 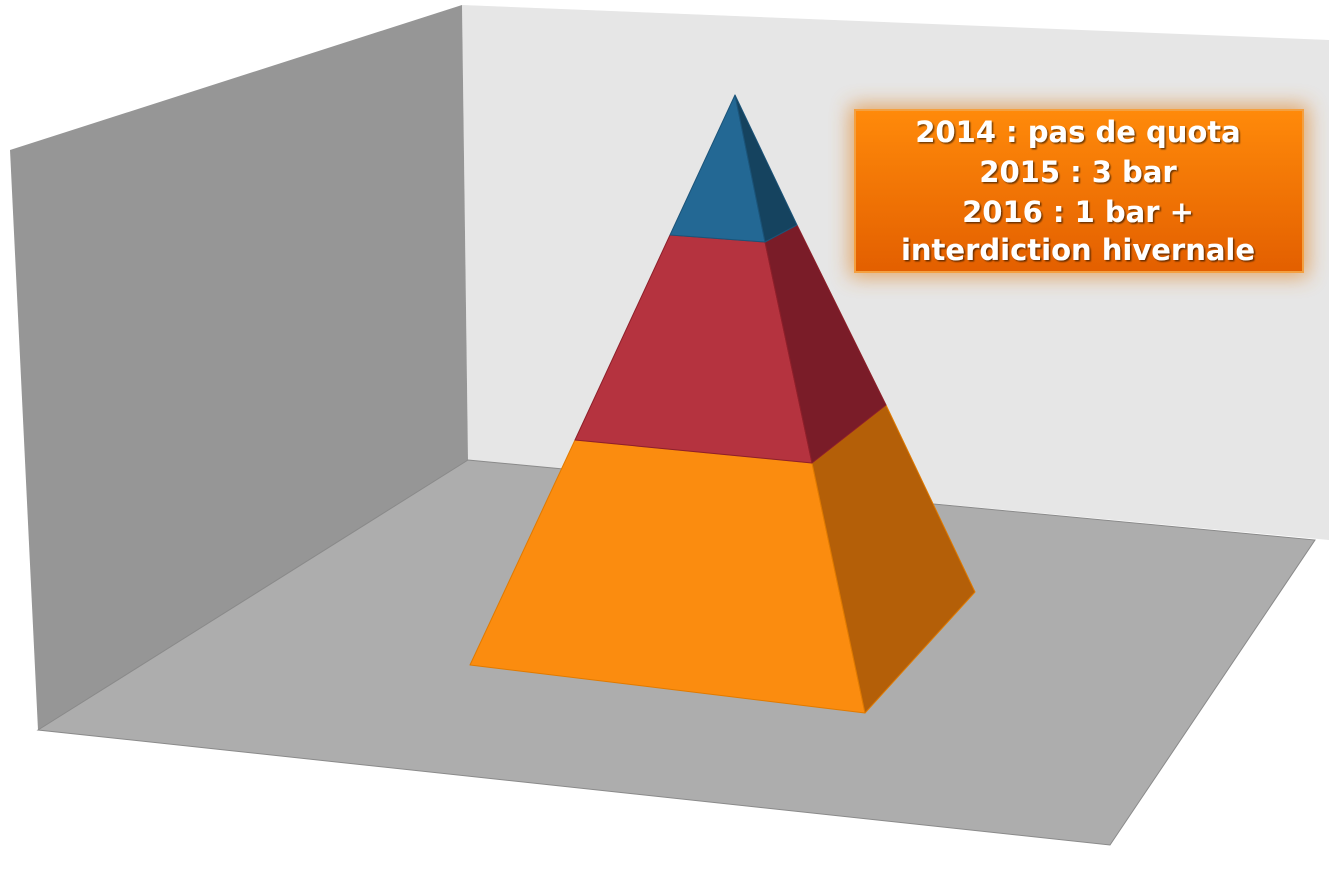 I want to click on annotation-line: 2015 : 3 bar, so click(x=1078, y=172).